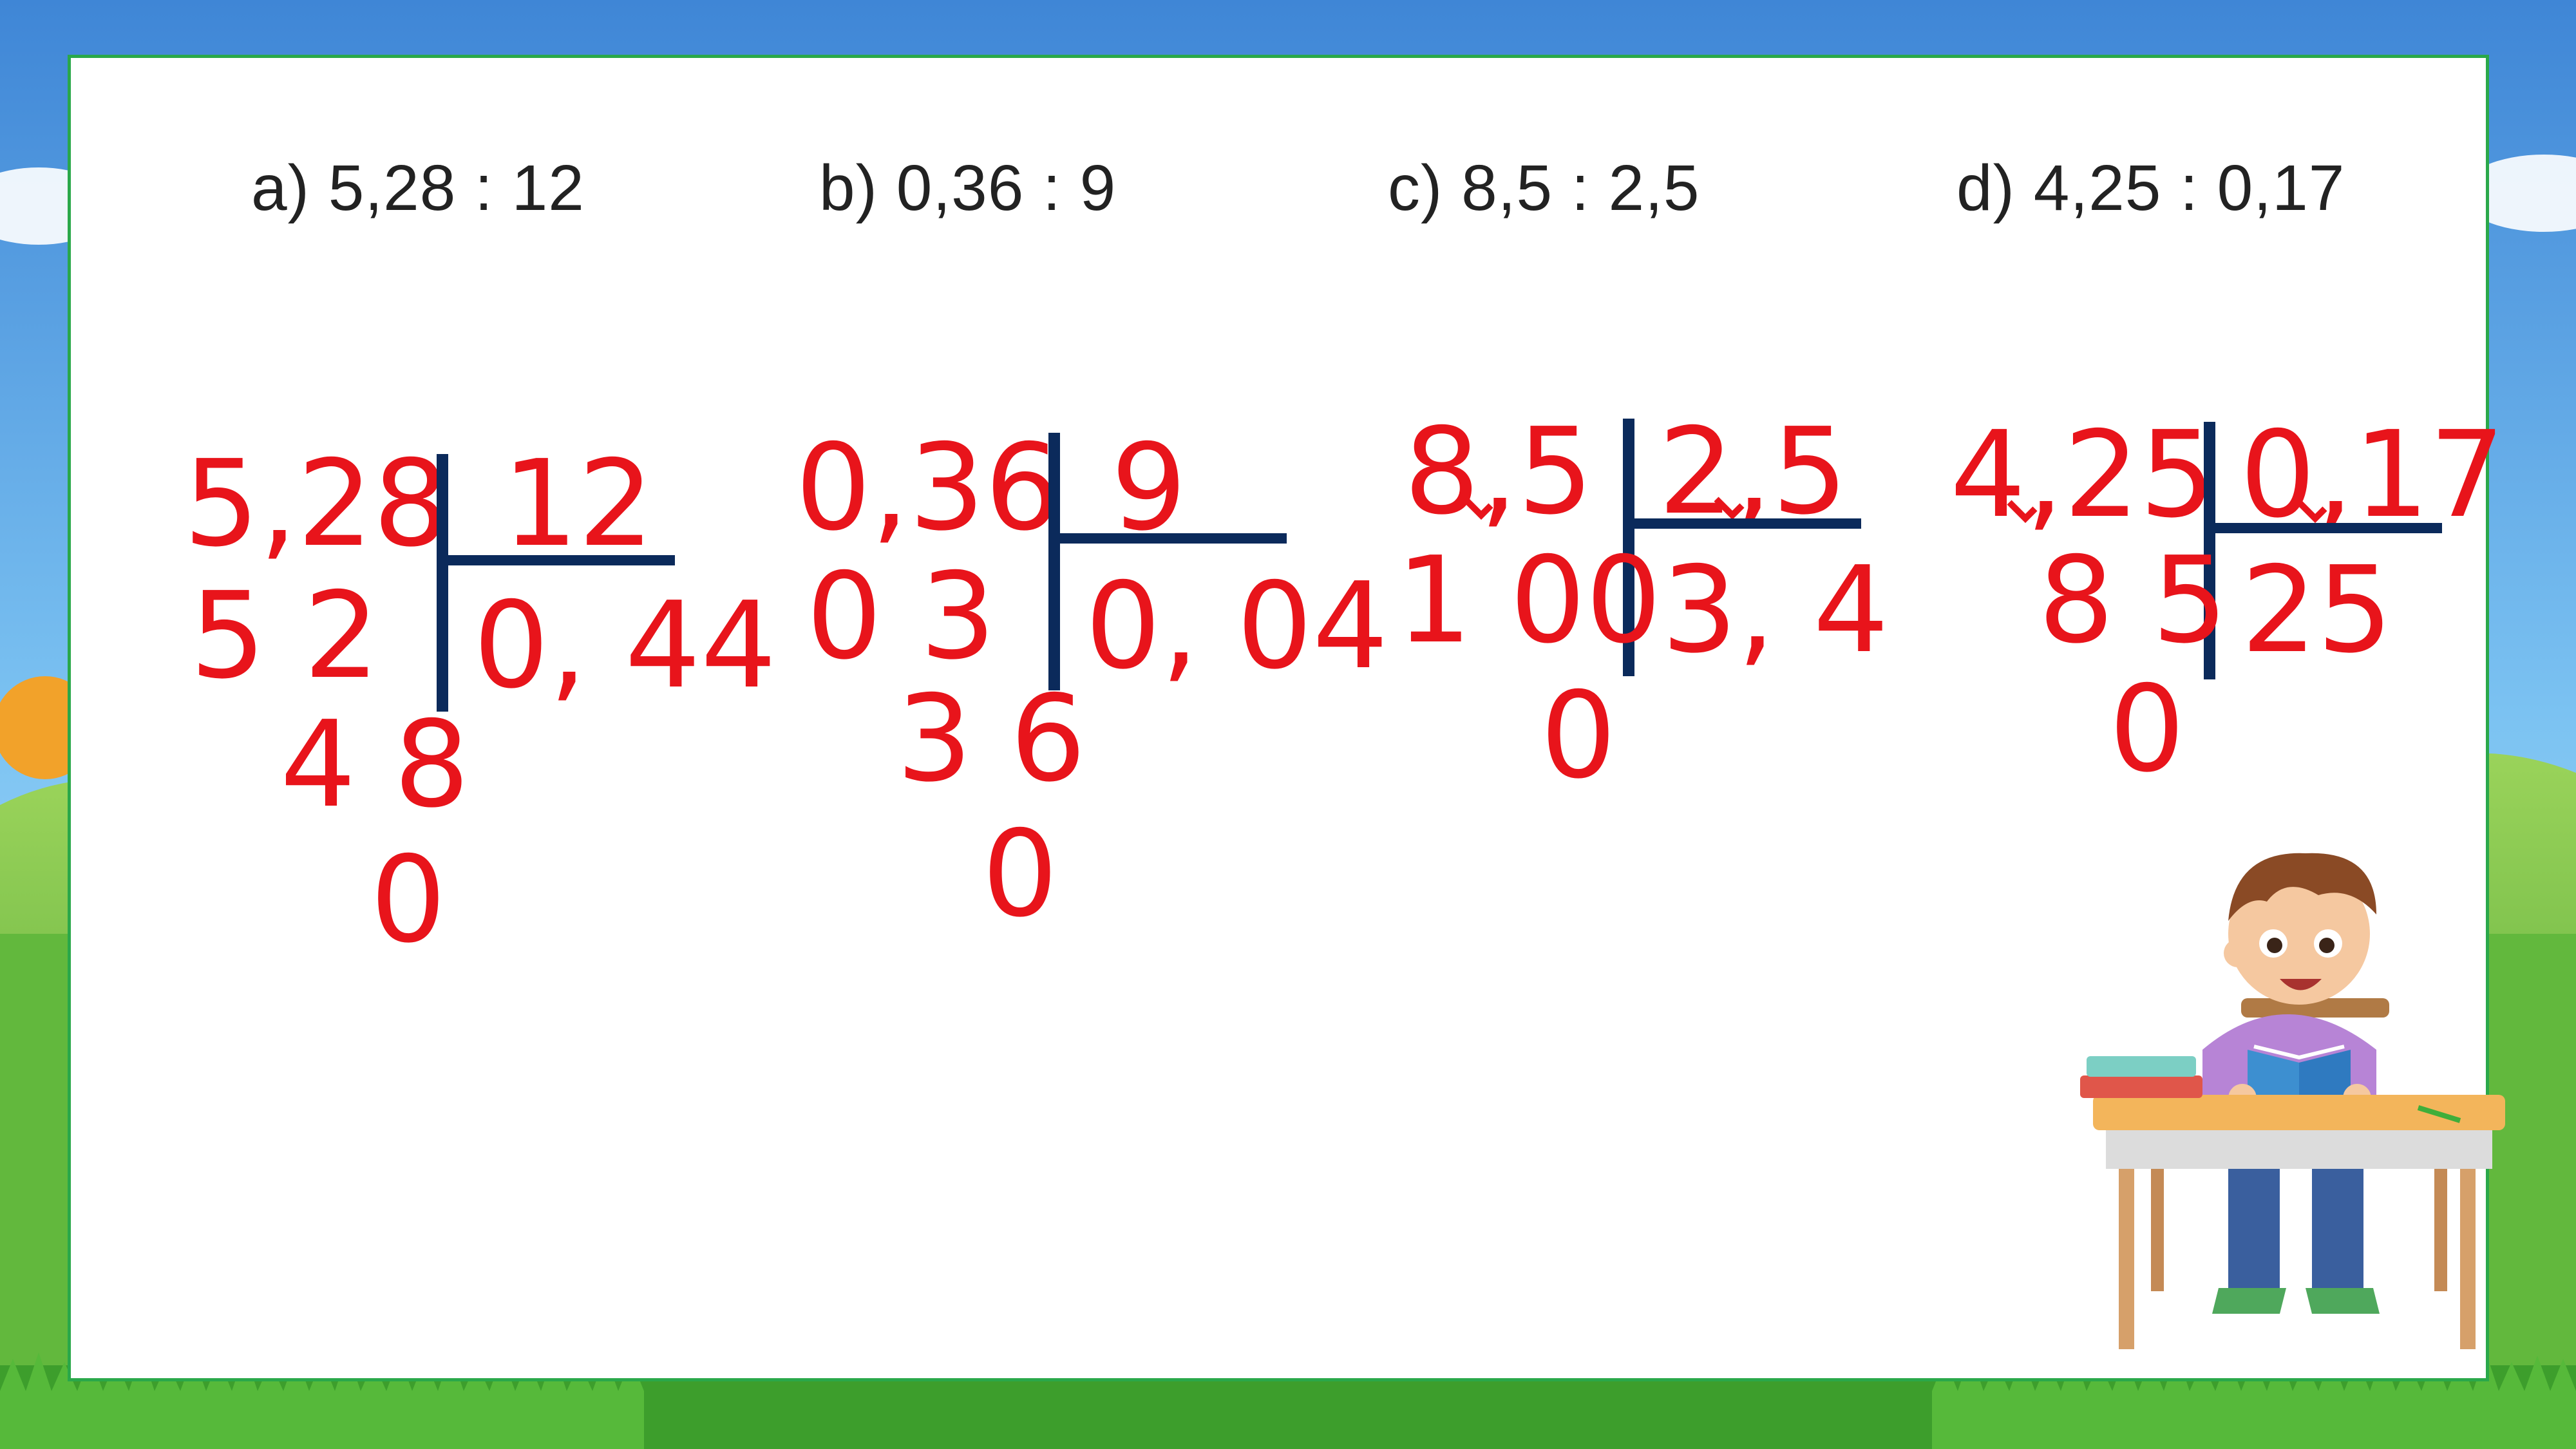 The height and width of the screenshot is (1449, 2576). I want to click on partial-product-a-1: 5 2, so click(285, 635).